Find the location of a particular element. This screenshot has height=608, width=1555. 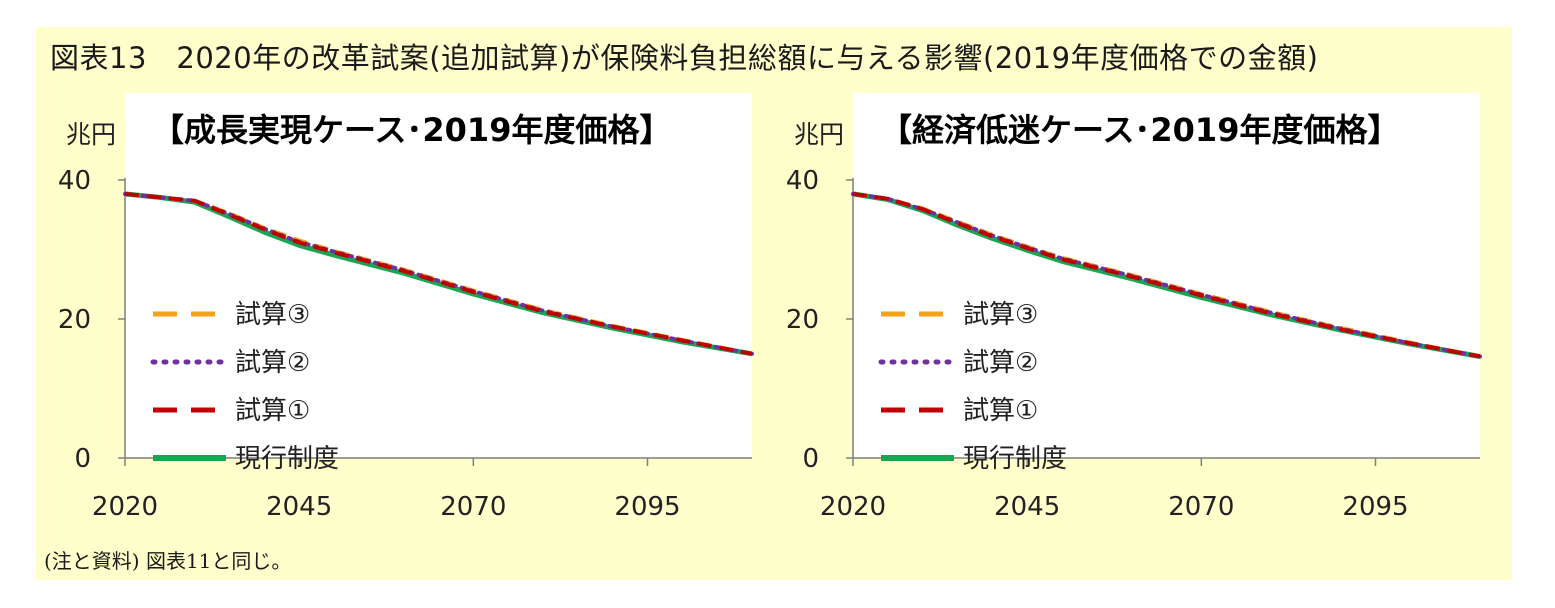

figure-note: (注と資料) 図表11と同じ。 is located at coordinates (168, 561).